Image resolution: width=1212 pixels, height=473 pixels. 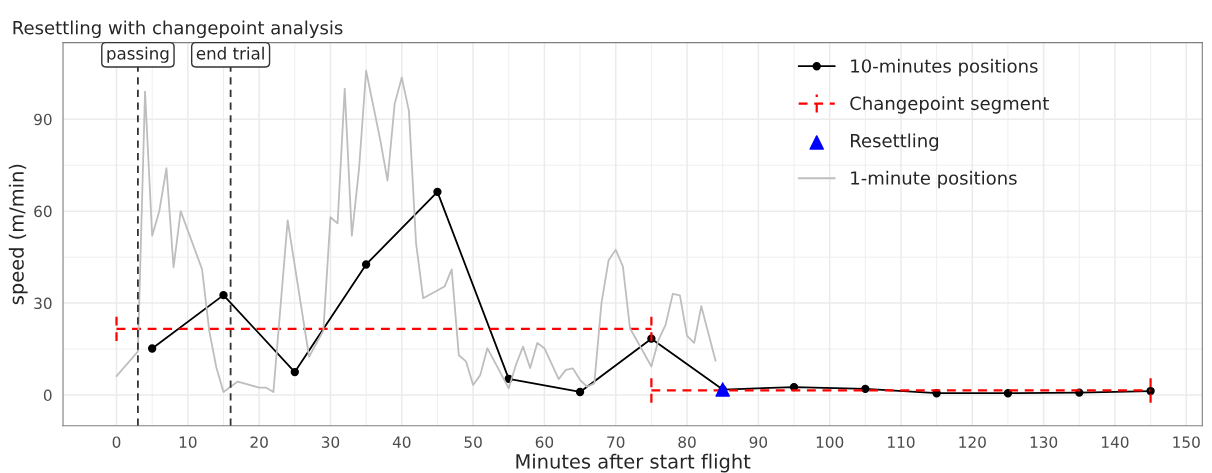 I want to click on legend-label: 10-minutes positions, so click(x=944, y=67).